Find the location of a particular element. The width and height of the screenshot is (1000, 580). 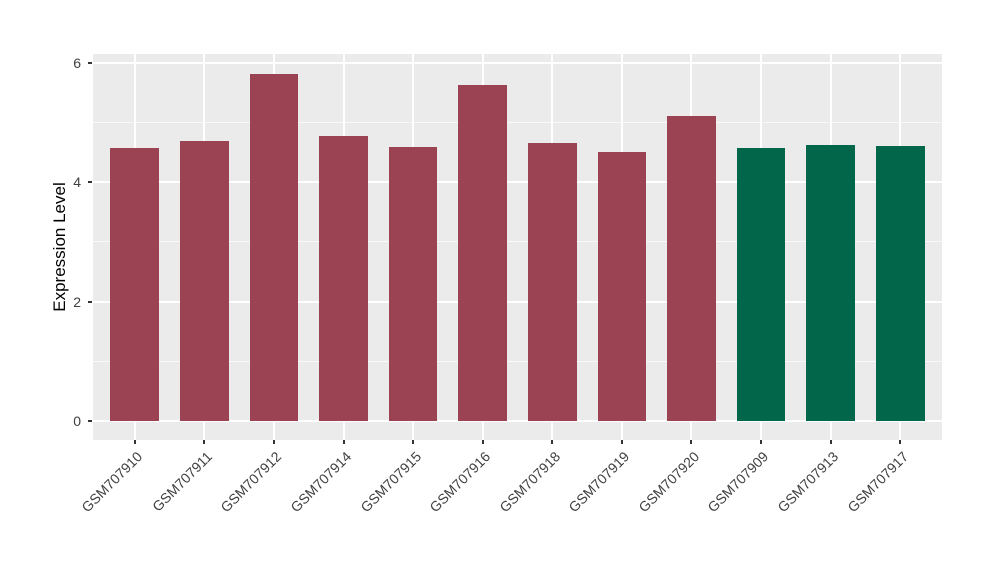

x-tick-label-GSM707918: GSM707918 is located at coordinates (529, 482).